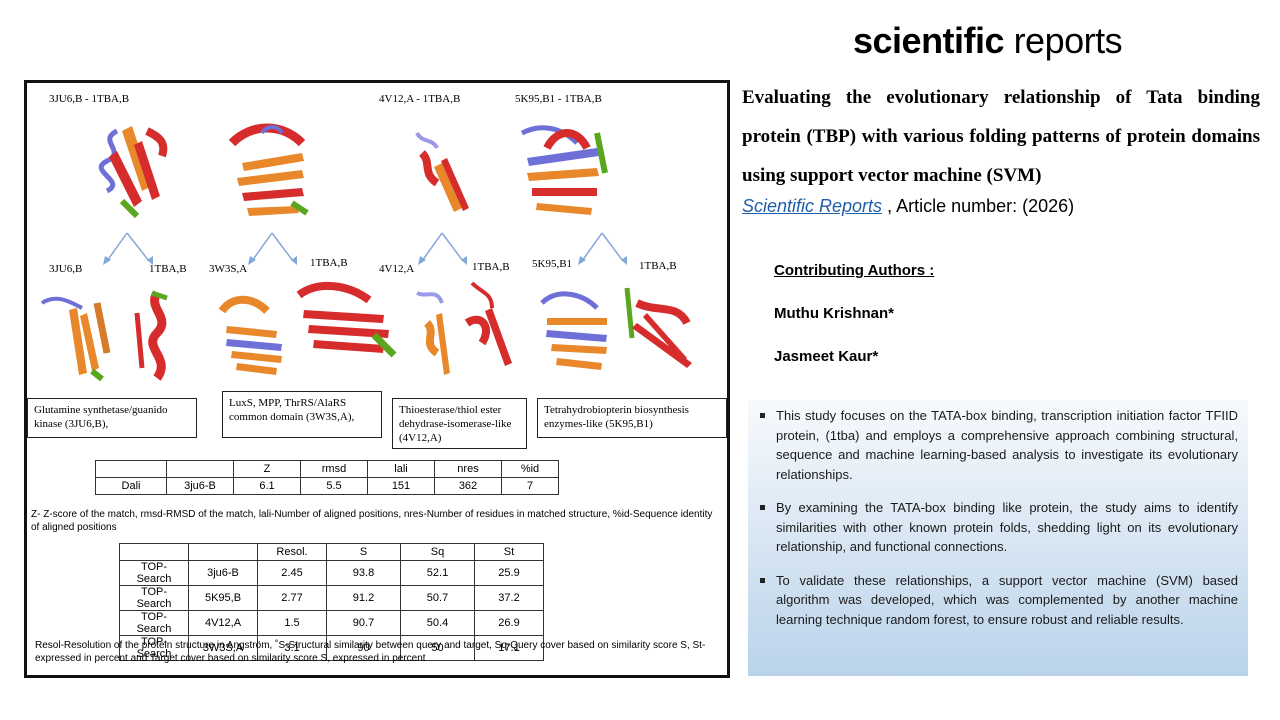  Describe the element at coordinates (89, 99) in the screenshot. I see `pair-label: 3JU6,B - 1TBA,B` at that location.